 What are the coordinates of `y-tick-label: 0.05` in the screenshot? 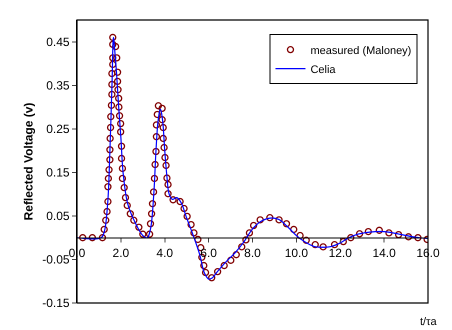 It's located at (58, 216).